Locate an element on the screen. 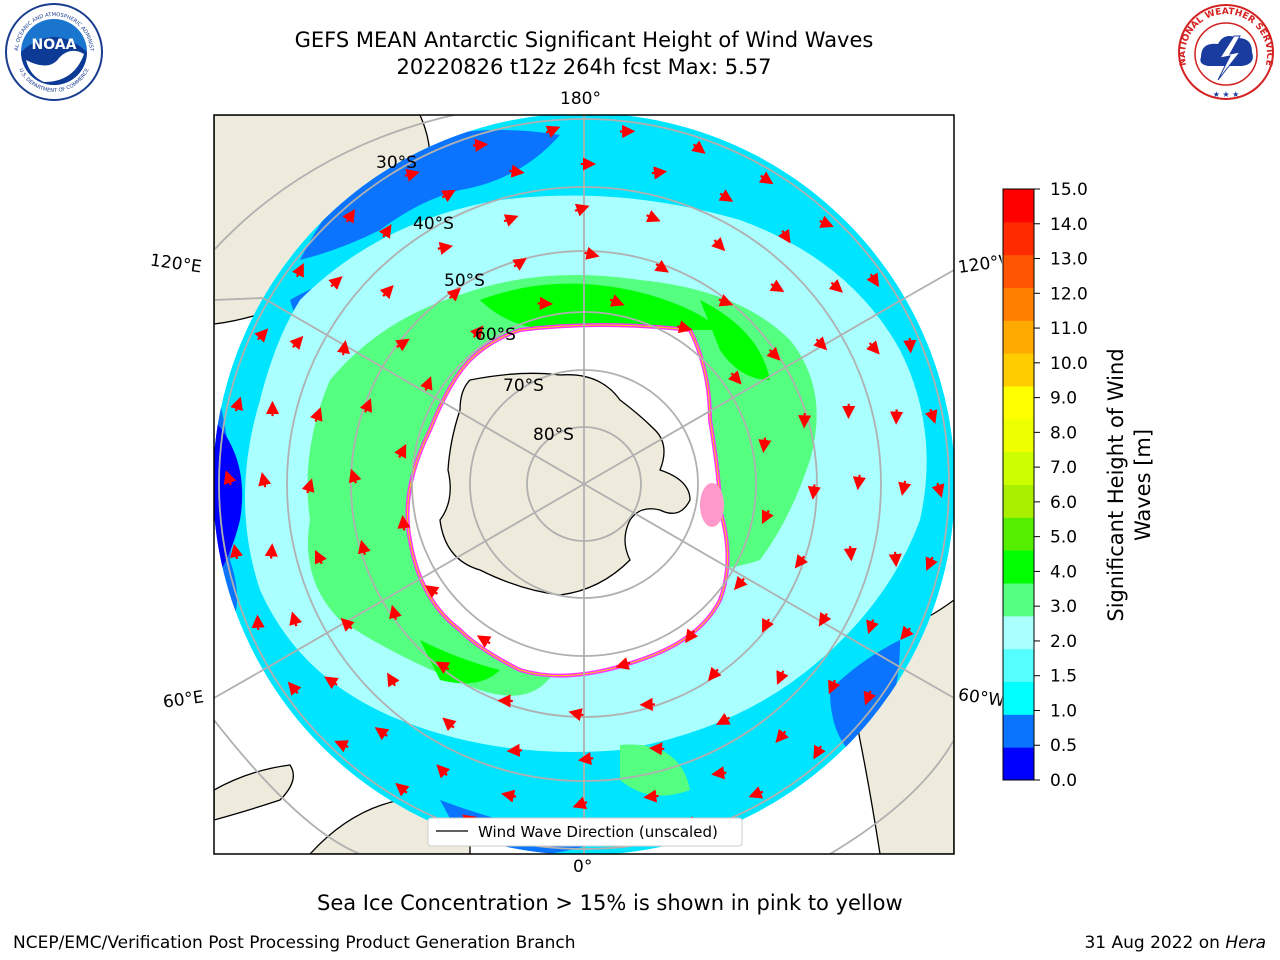 This screenshot has height=960, width=1280. colorbar-label-line1: Significant Height of Wind is located at coordinates (1116, 484).